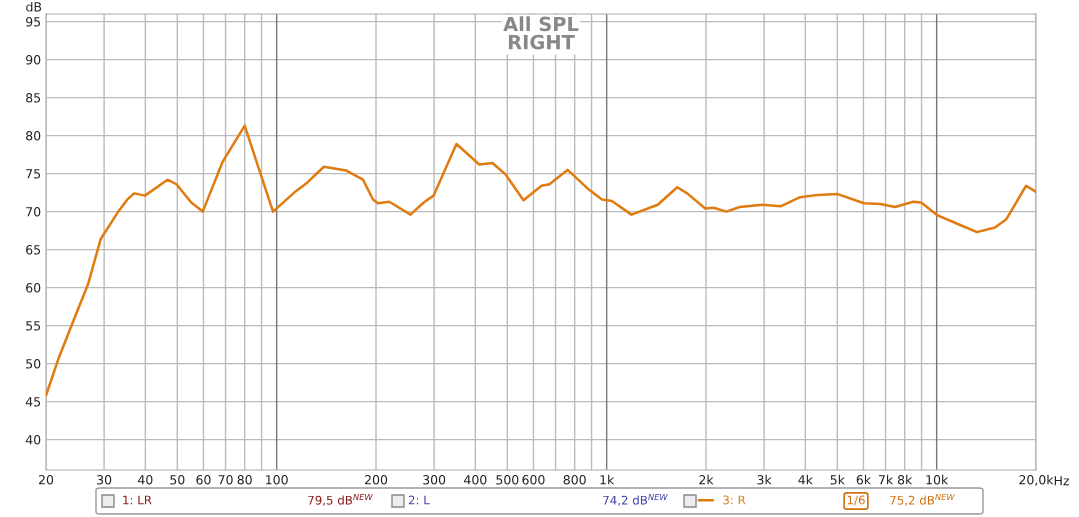 Image resolution: width=1079 pixels, height=517 pixels. Describe the element at coordinates (46, 480) in the screenshot. I see `x-tick-label: 20` at that location.